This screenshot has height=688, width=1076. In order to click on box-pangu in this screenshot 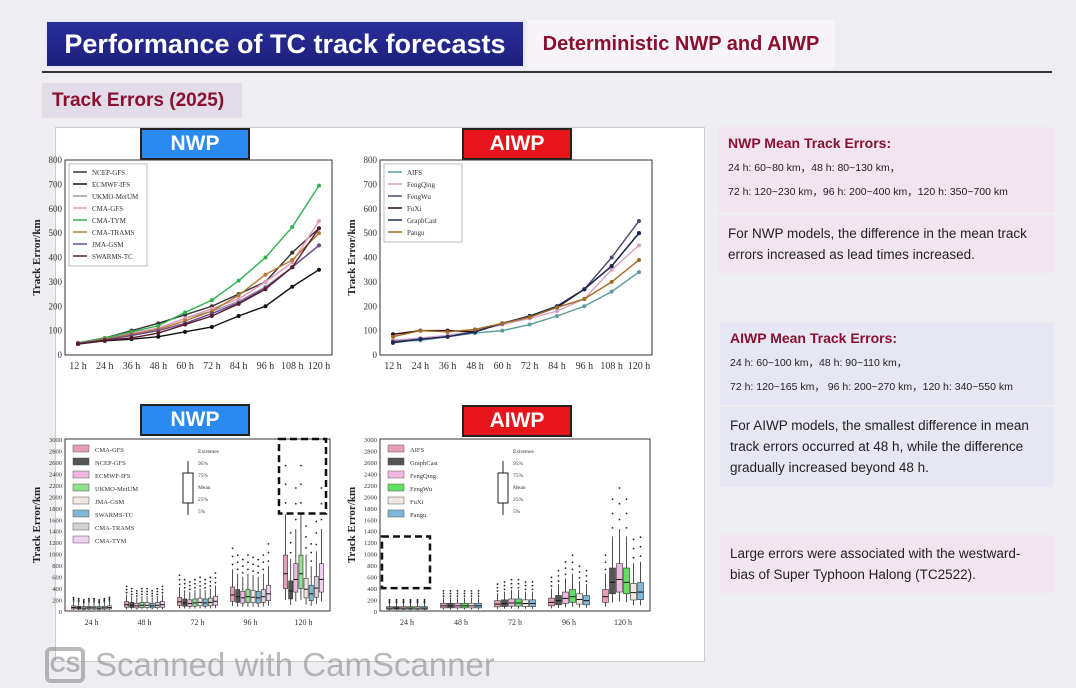, I will do `click(586, 600)`.